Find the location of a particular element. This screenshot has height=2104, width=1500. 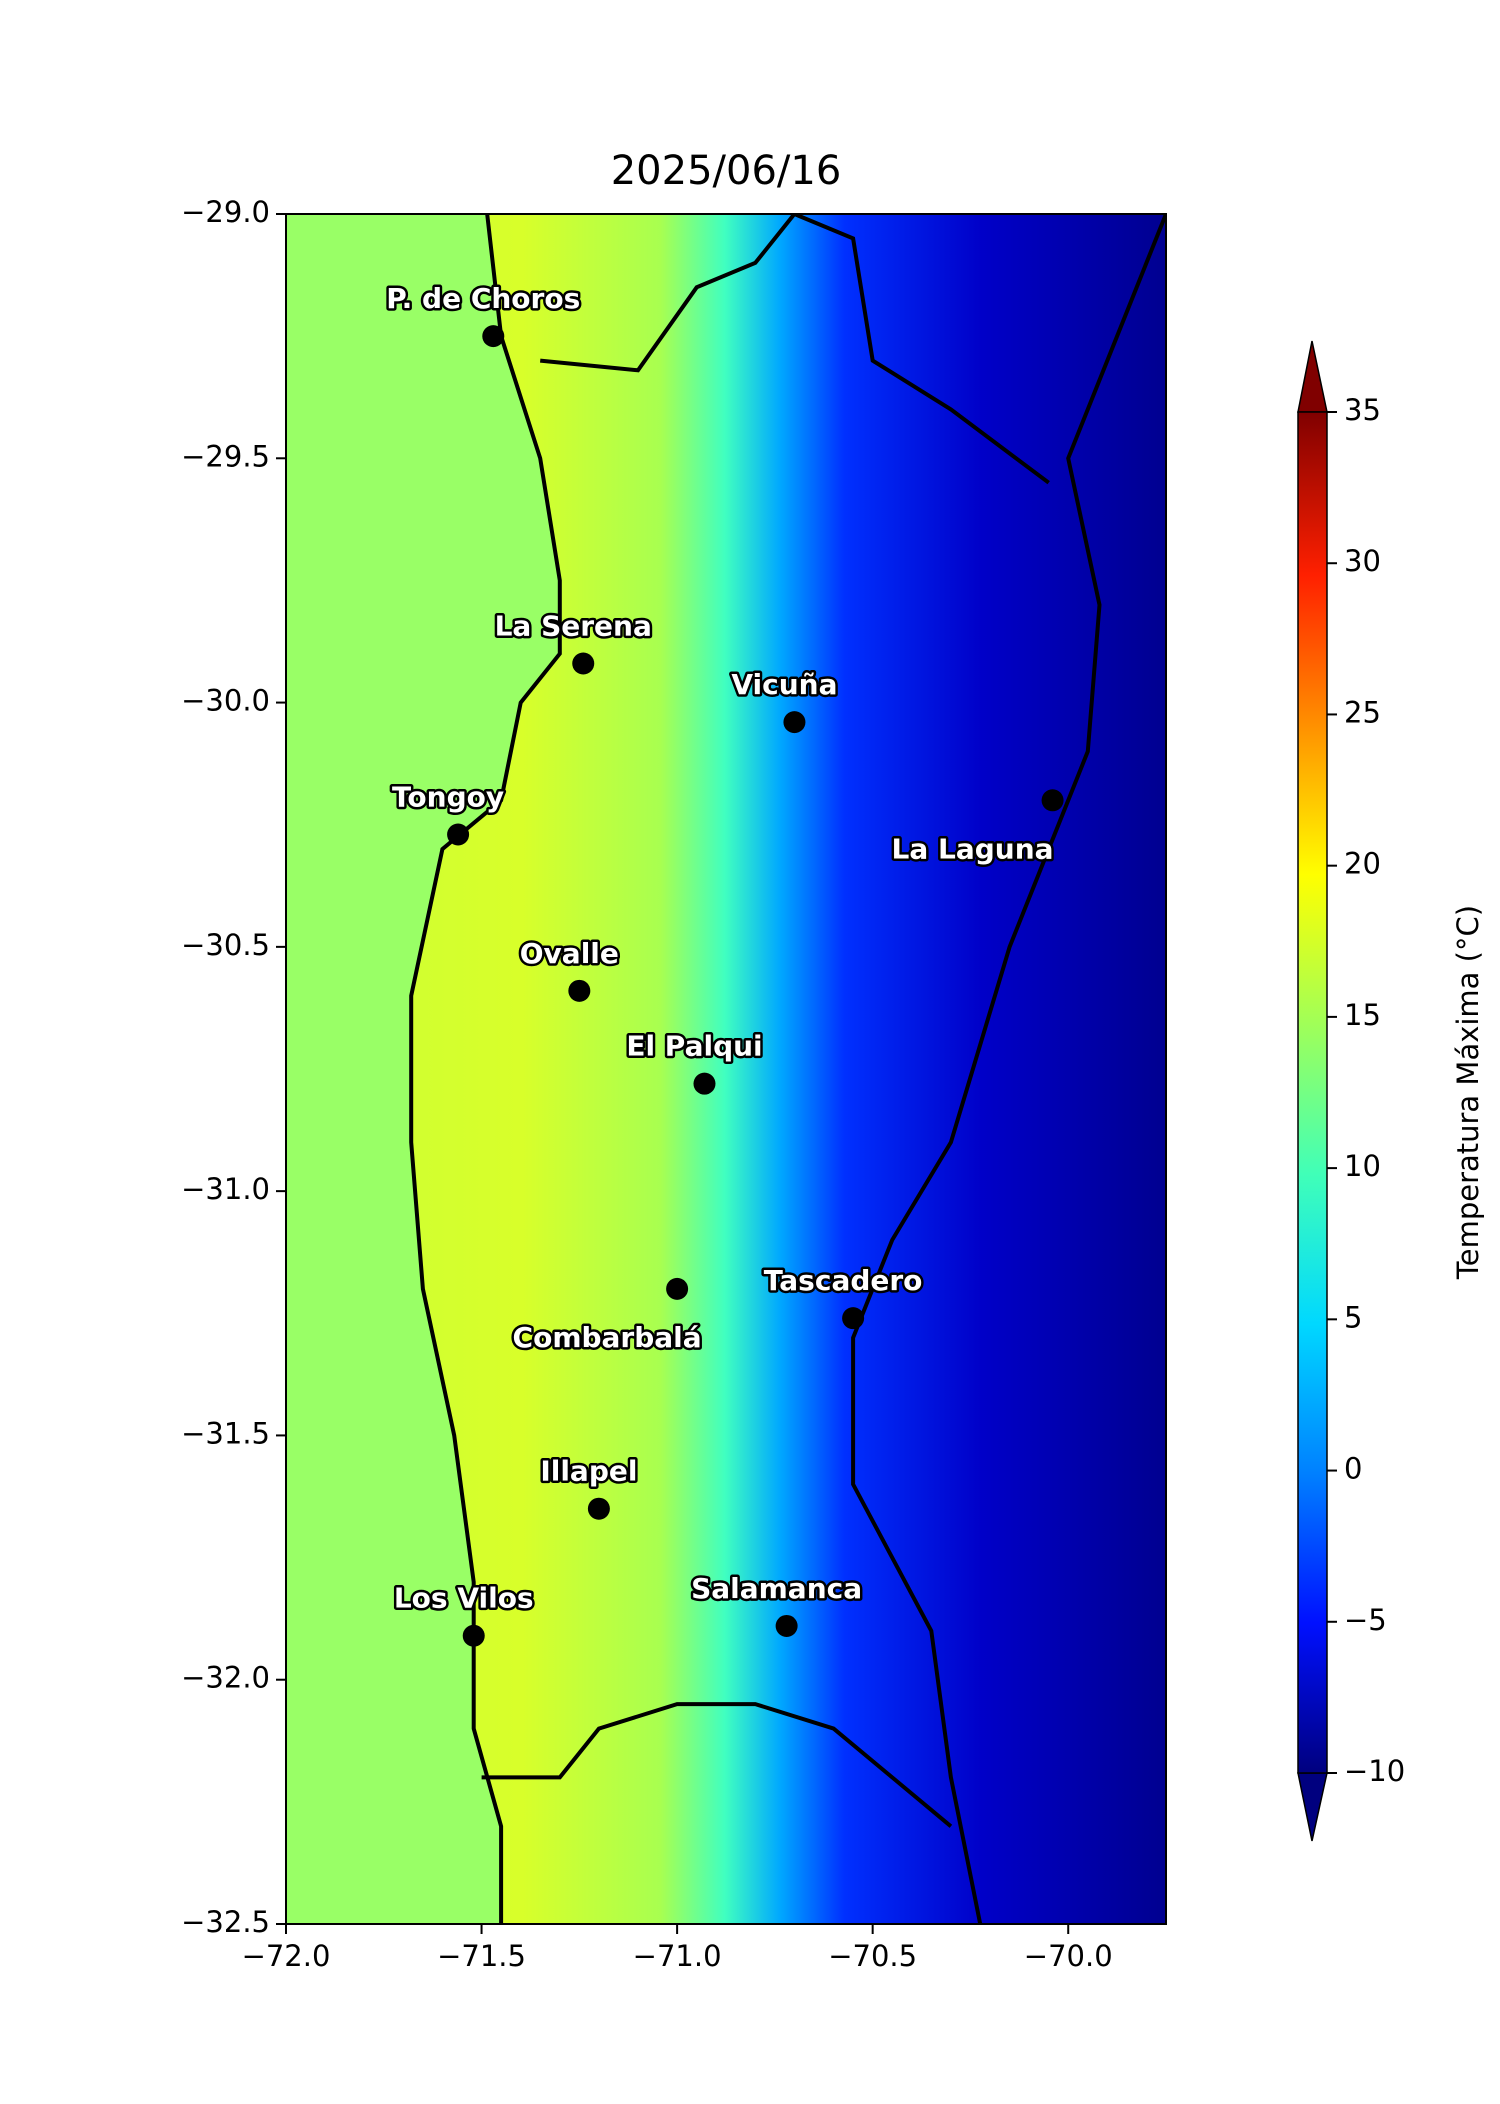

city-label: Vicuña is located at coordinates (784, 684).